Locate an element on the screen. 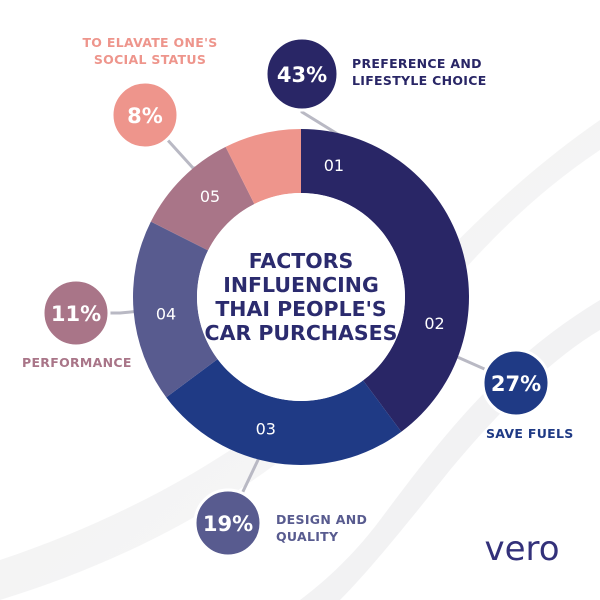  chart-title-line: INFLUENCING is located at coordinates (301, 285).